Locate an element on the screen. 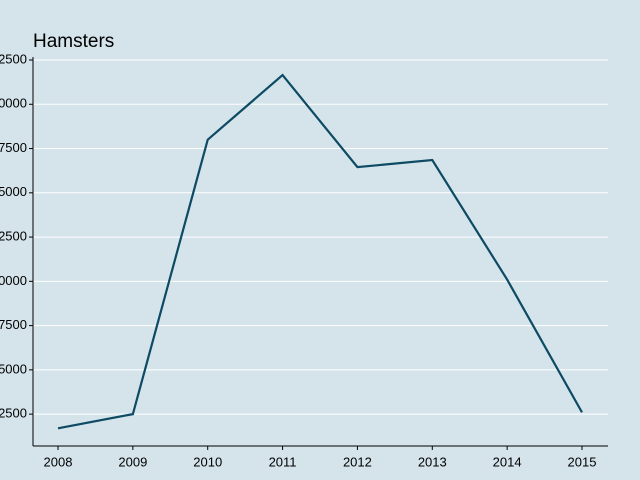 The width and height of the screenshot is (640, 480). chart-title: Hamsters is located at coordinates (73, 41).